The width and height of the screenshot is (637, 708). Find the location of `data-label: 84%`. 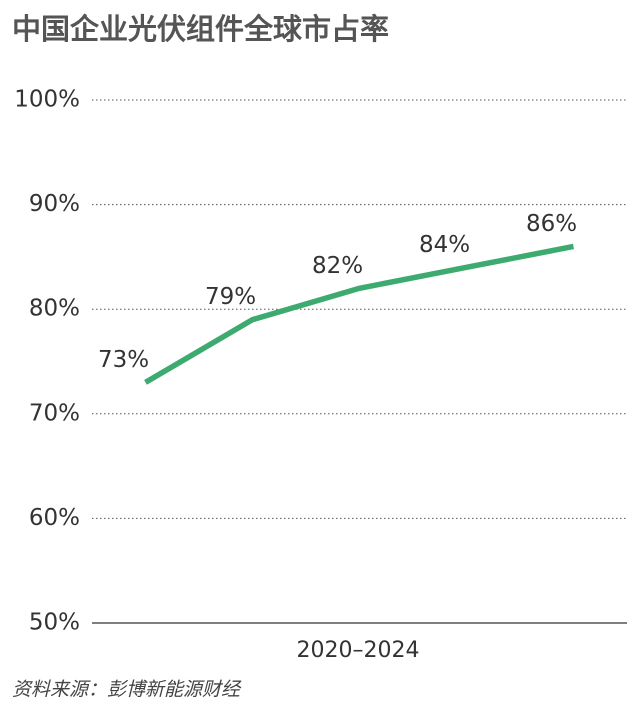

data-label: 84% is located at coordinates (444, 245).